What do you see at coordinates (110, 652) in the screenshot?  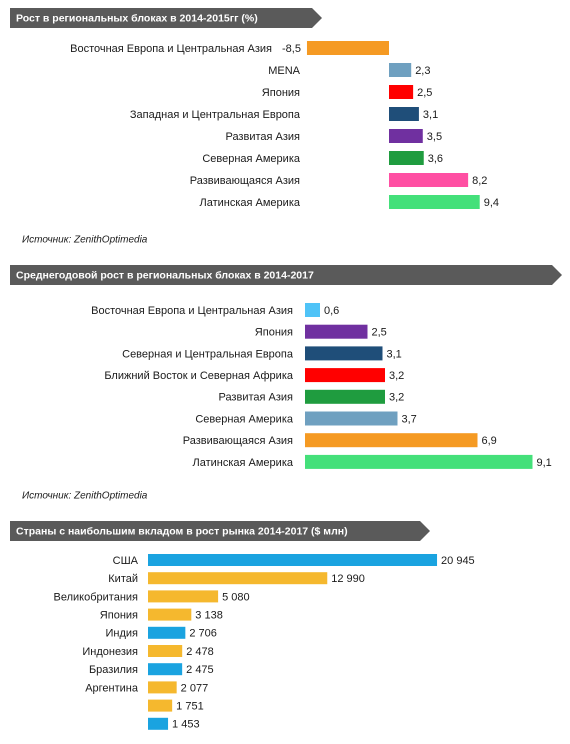 I see `category-label: Индонезия` at bounding box center [110, 652].